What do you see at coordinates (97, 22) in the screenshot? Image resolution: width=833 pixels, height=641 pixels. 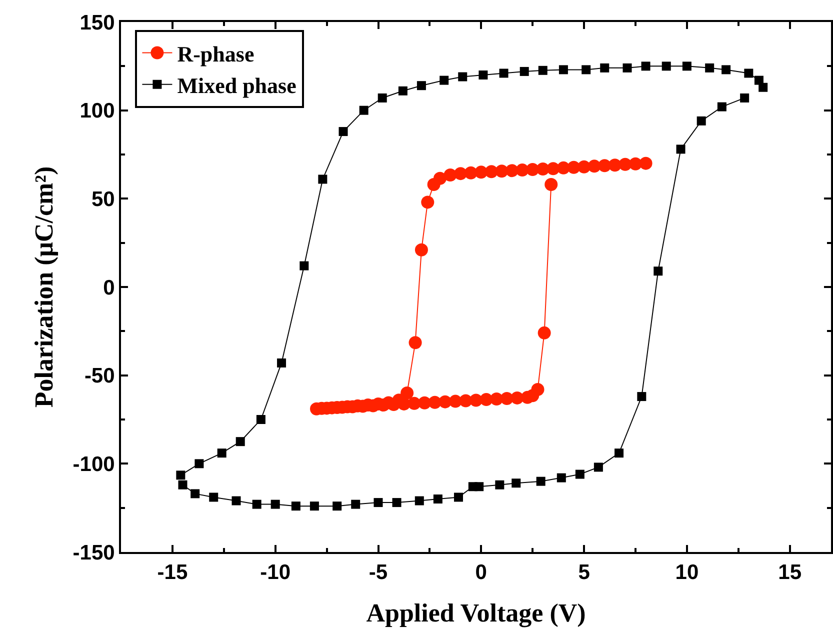 I see `y-tick-label: 150` at bounding box center [97, 22].